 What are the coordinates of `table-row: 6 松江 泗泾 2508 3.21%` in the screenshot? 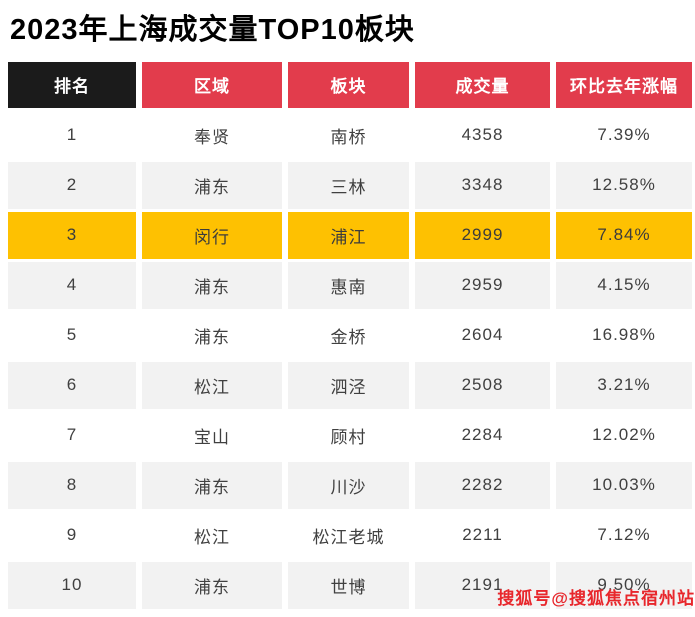 It's located at (351, 385).